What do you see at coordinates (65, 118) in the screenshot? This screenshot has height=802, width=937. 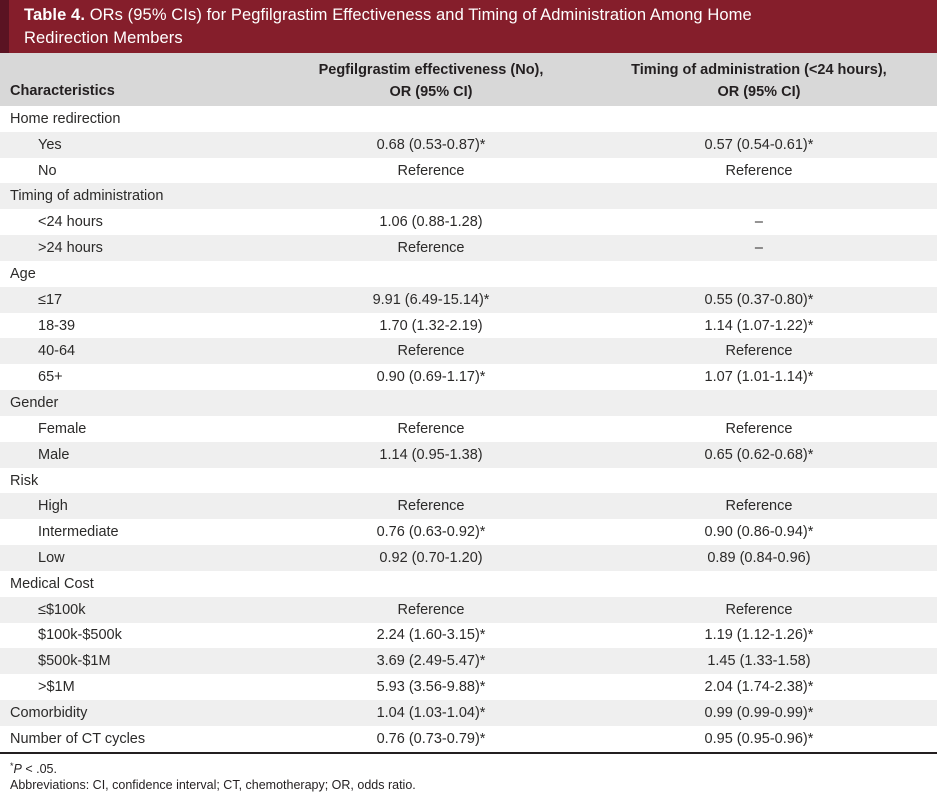 I see `row-label: Home redirection` at bounding box center [65, 118].